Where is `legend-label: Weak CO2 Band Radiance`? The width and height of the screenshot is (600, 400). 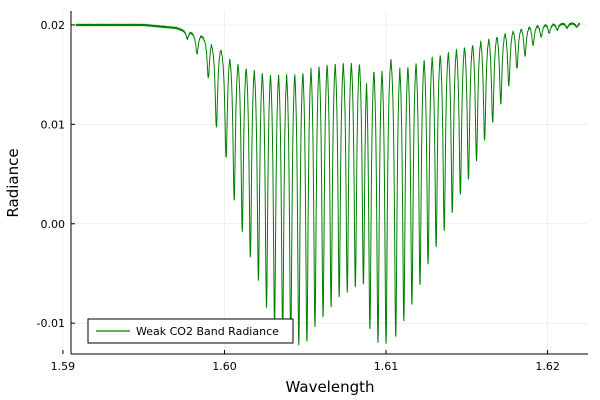 legend-label: Weak CO2 Band Radiance is located at coordinates (207, 331).